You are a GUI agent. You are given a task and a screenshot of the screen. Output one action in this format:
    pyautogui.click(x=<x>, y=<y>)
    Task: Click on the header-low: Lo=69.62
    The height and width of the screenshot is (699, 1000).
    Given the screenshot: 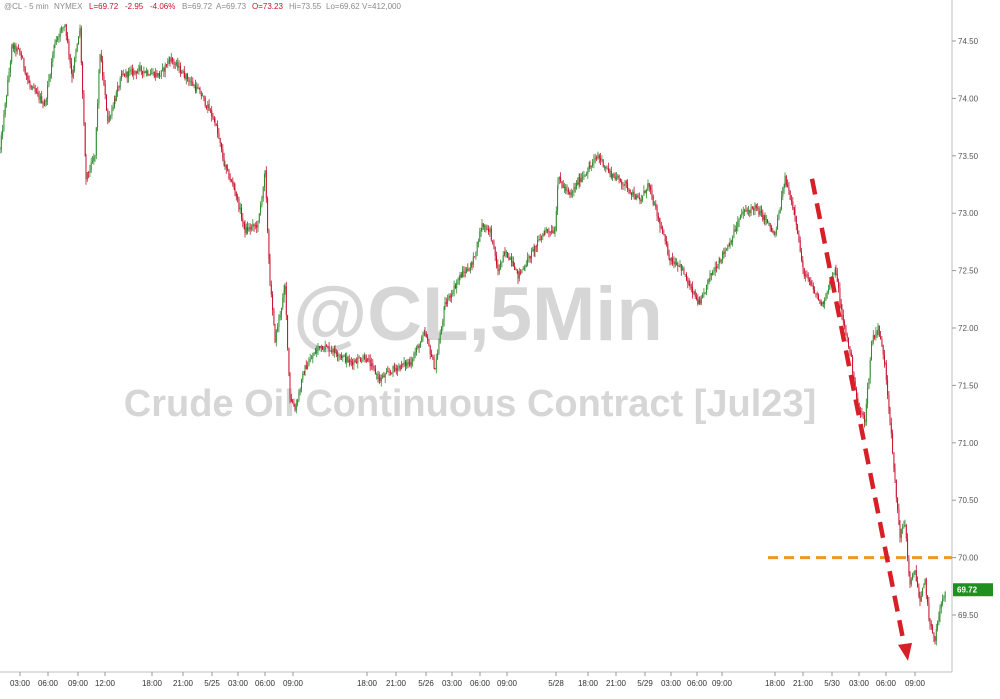 What is the action you would take?
    pyautogui.click(x=343, y=6)
    